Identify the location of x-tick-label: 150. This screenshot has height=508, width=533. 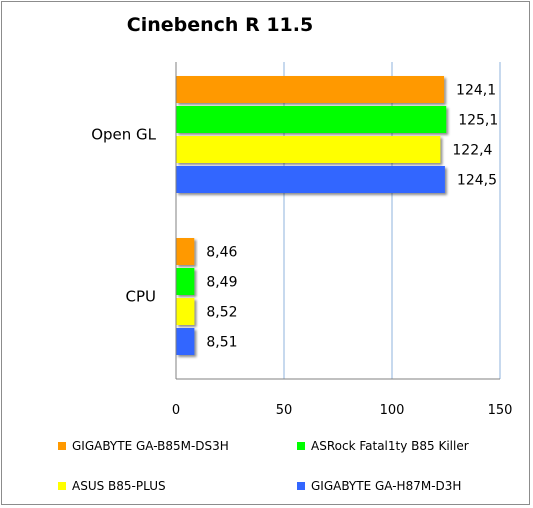
(500, 410).